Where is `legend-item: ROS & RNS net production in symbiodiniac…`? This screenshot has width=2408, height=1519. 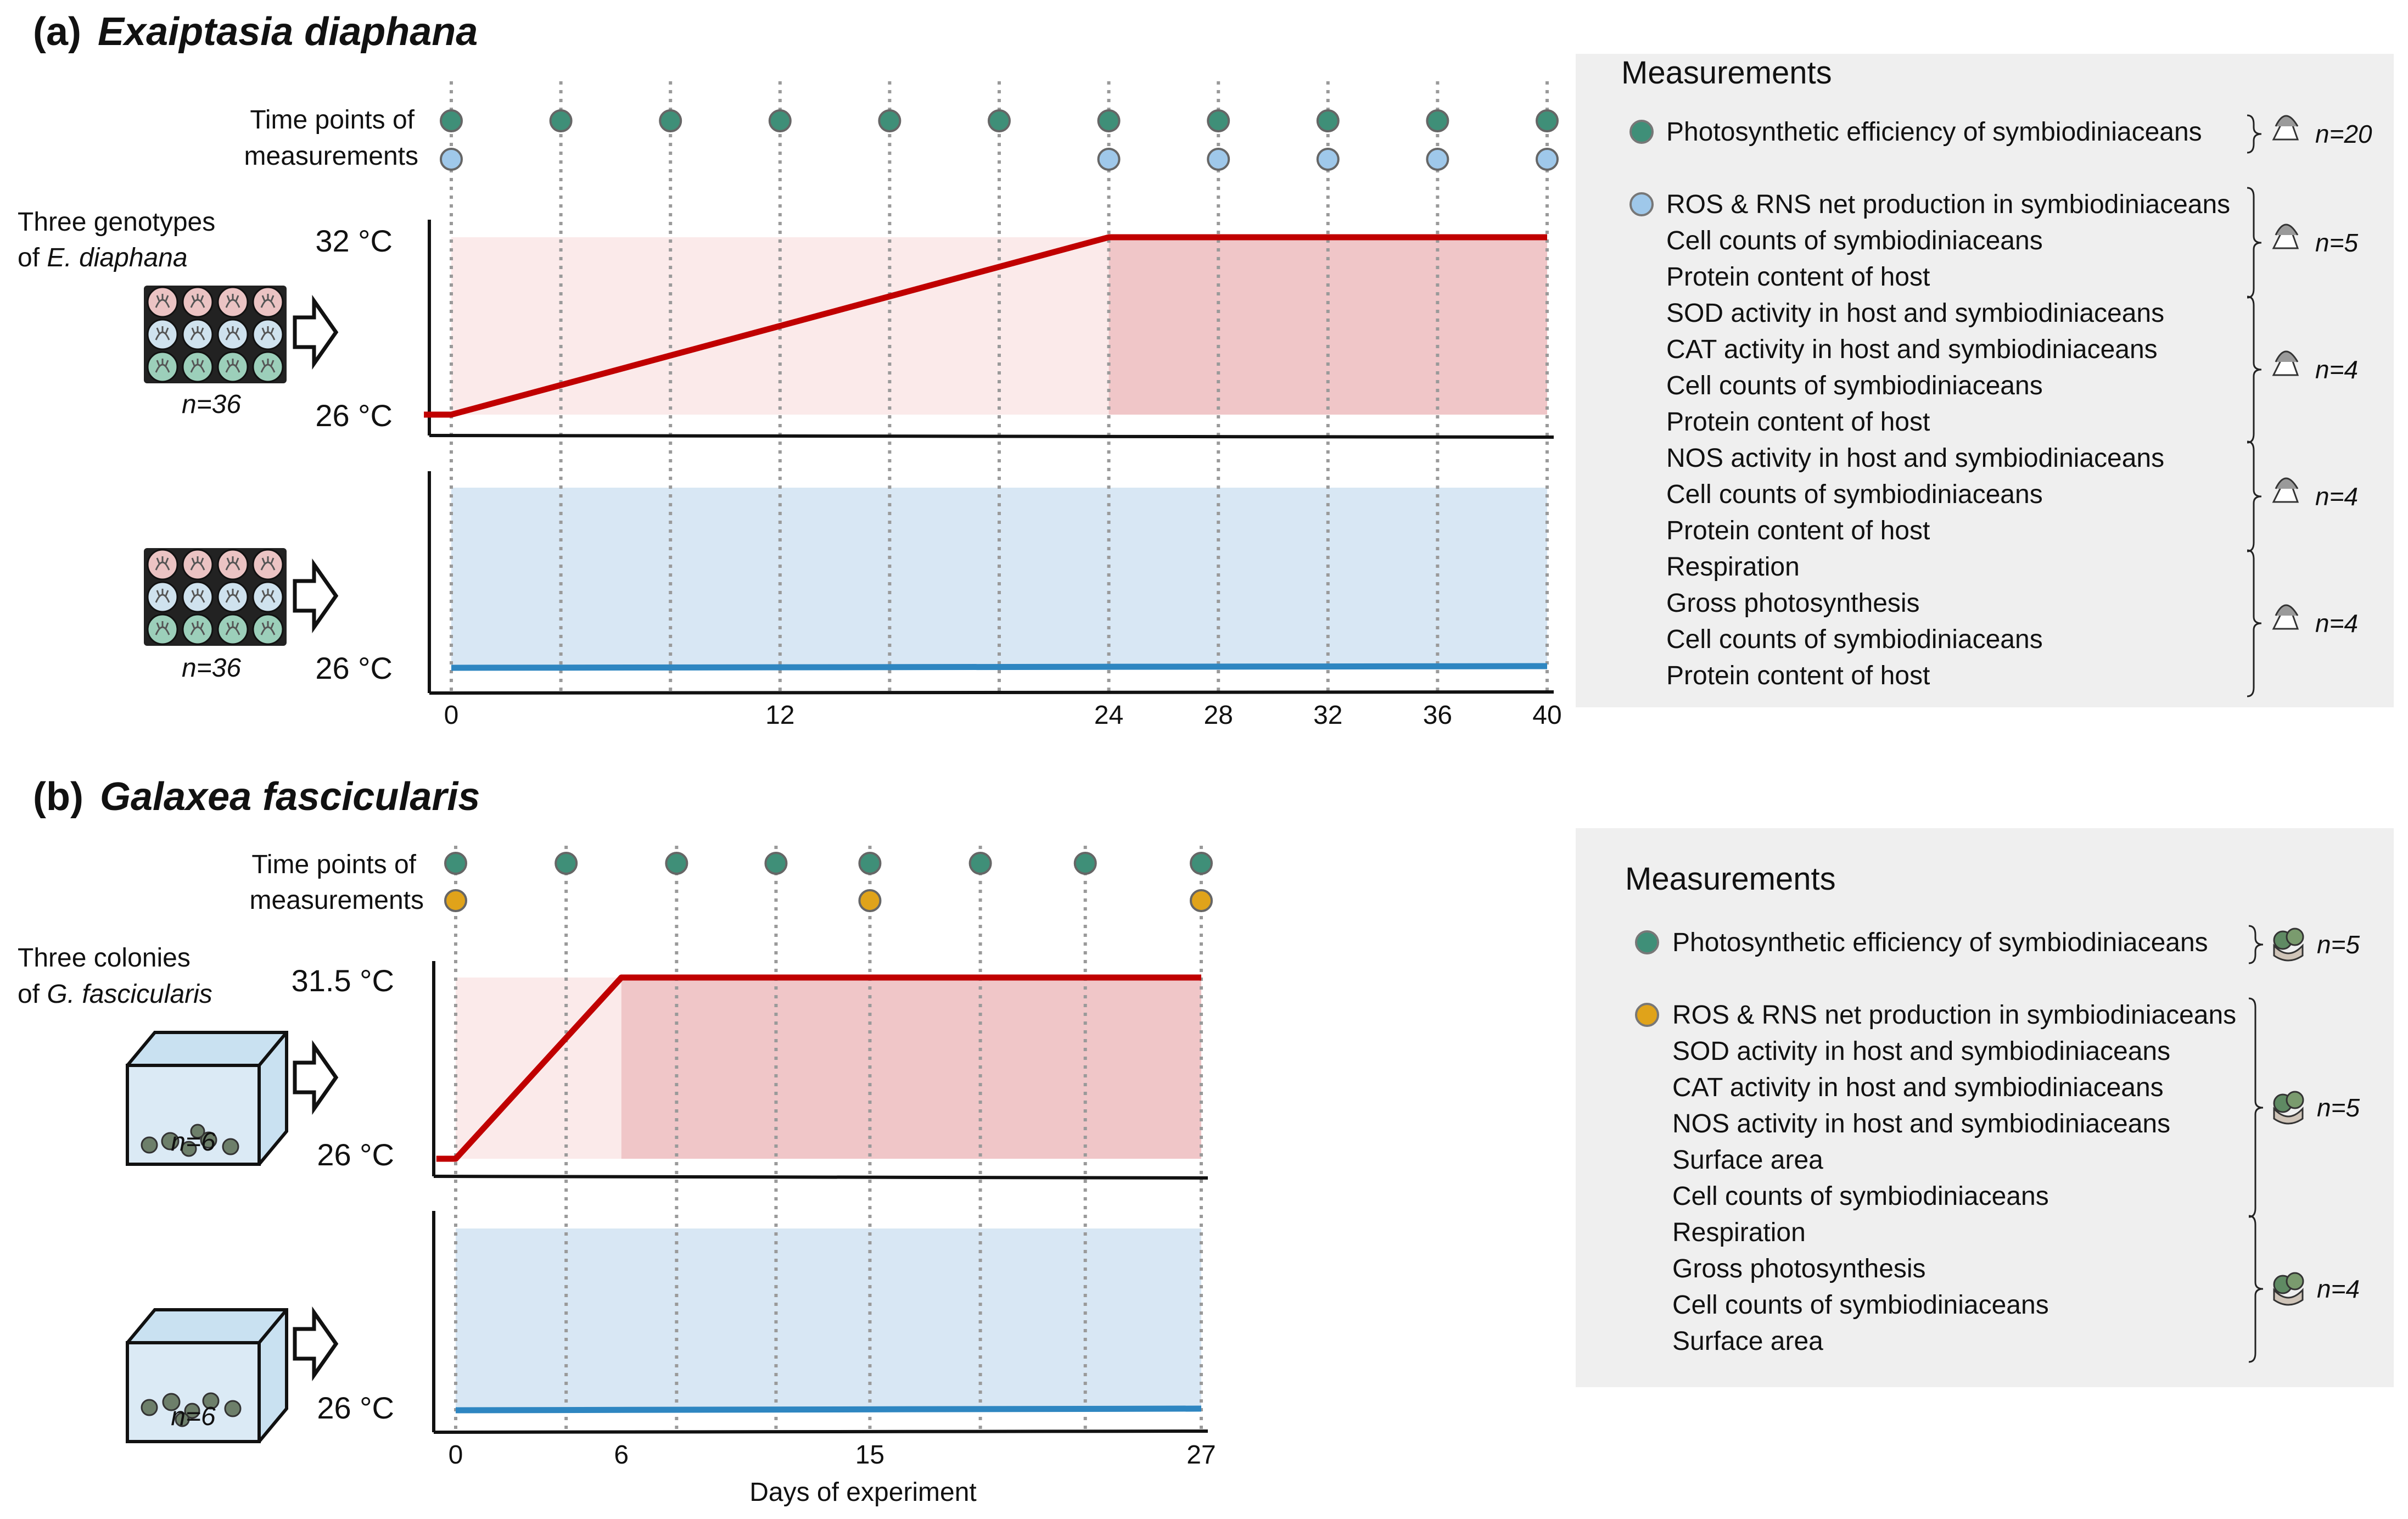 legend-item: ROS & RNS net production in symbiodiniac… is located at coordinates (1954, 1016).